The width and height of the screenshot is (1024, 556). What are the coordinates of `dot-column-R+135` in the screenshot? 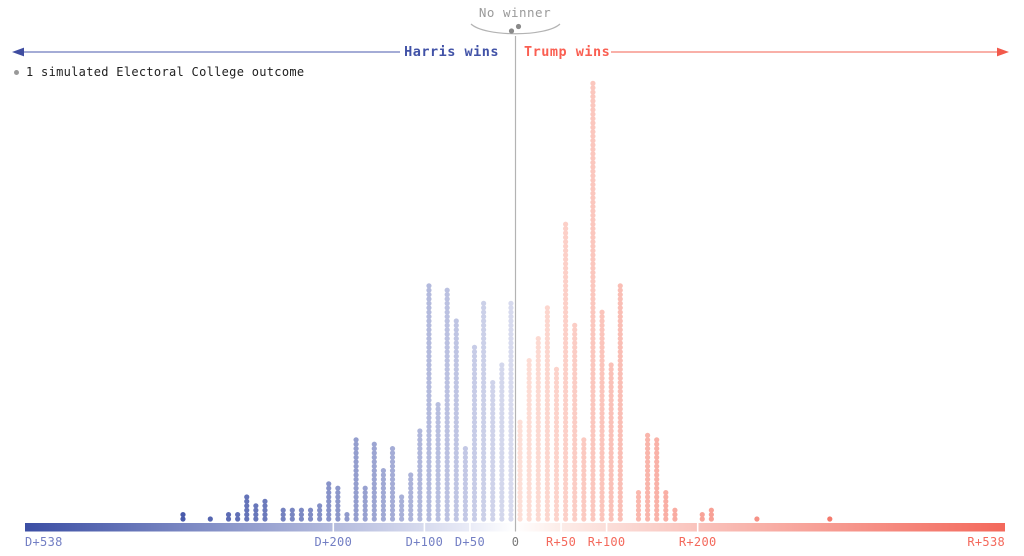 It's located at (638, 506).